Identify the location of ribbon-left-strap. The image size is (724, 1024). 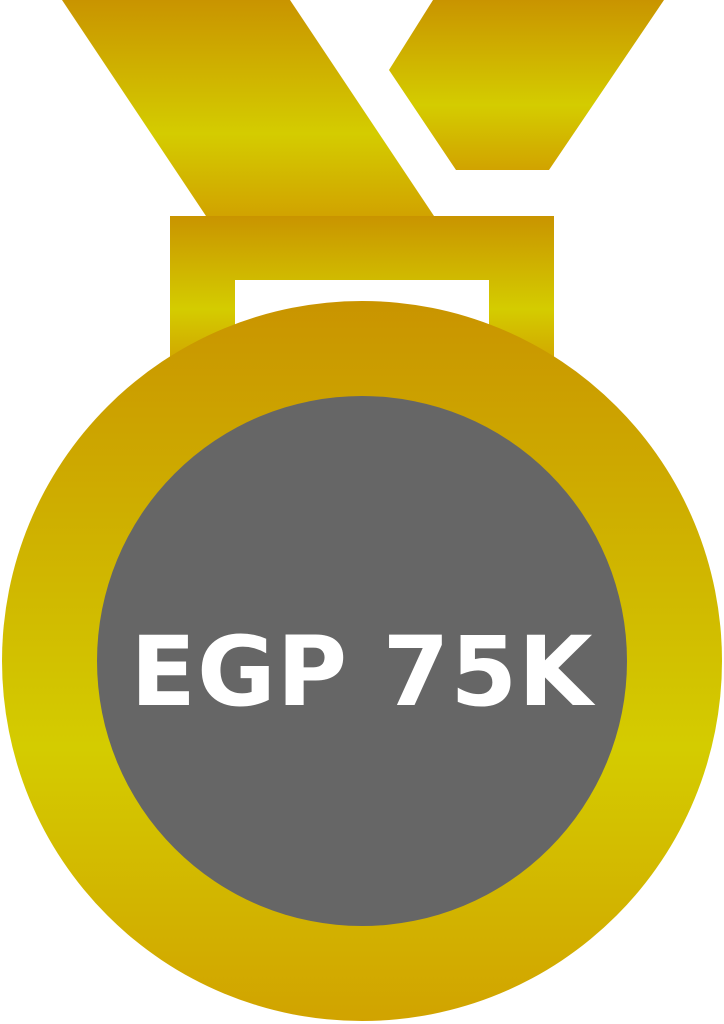
(248, 108).